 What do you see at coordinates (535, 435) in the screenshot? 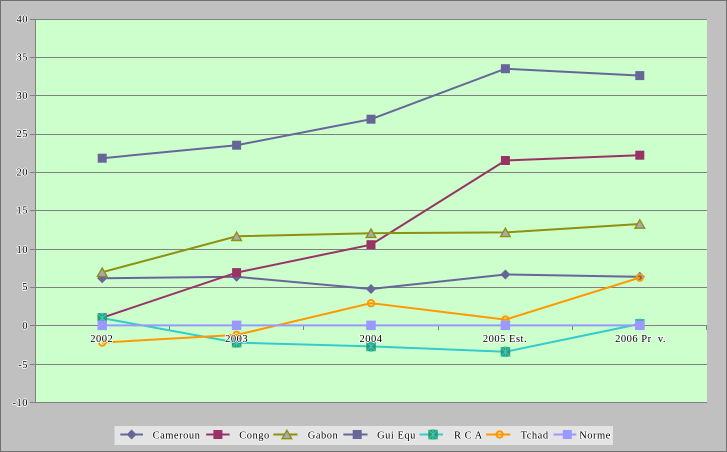
I see `svg-text: Tchad` at bounding box center [535, 435].